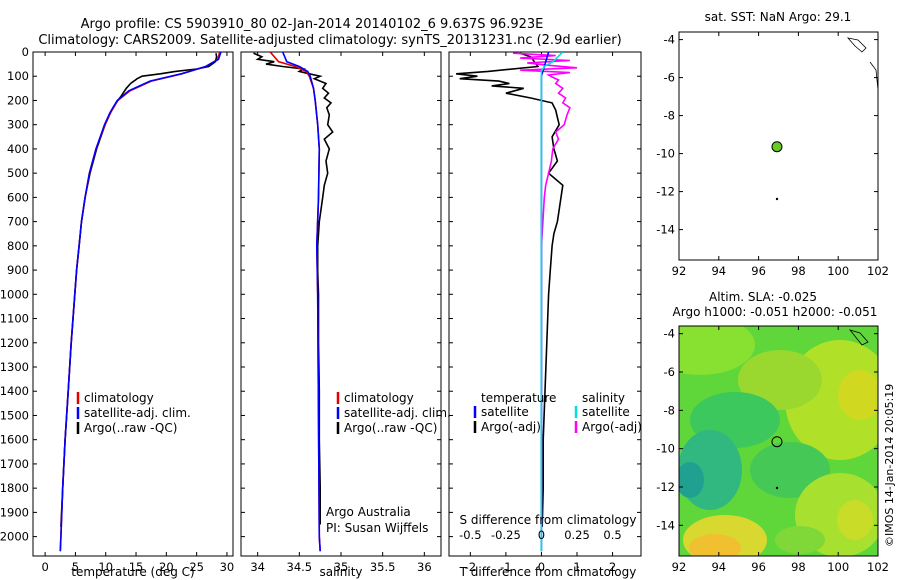  Describe the element at coordinates (14, 319) in the screenshot. I see `y-tick-label: 1100` at that location.